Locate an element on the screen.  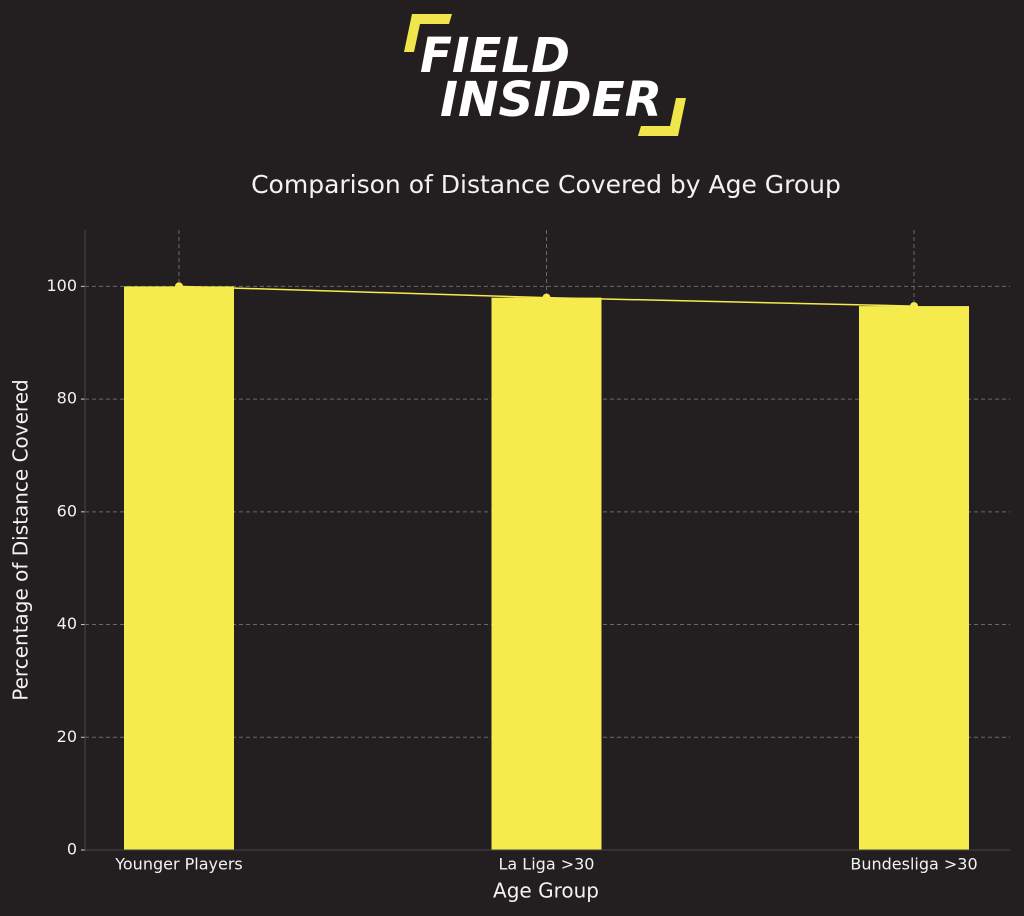
logo-text: FIELD is located at coordinates (495, 56).